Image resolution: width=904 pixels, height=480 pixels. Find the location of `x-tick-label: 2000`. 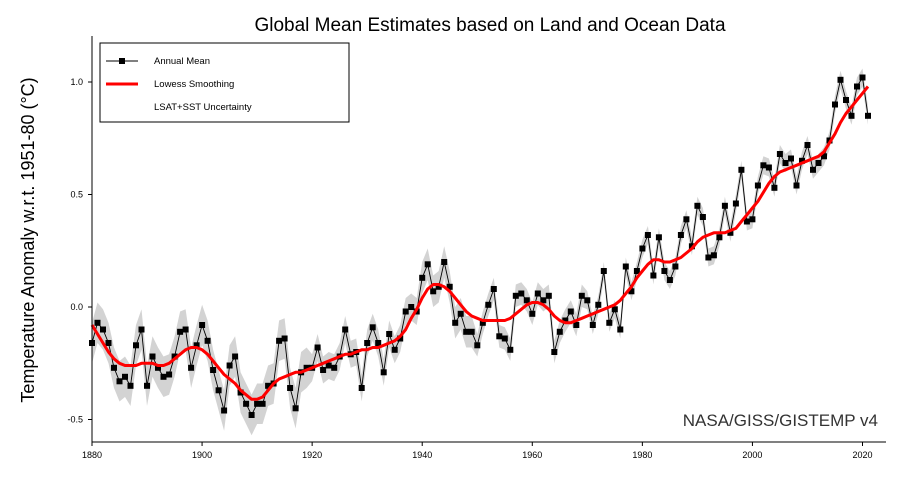

x-tick-label: 2000 is located at coordinates (752, 455).